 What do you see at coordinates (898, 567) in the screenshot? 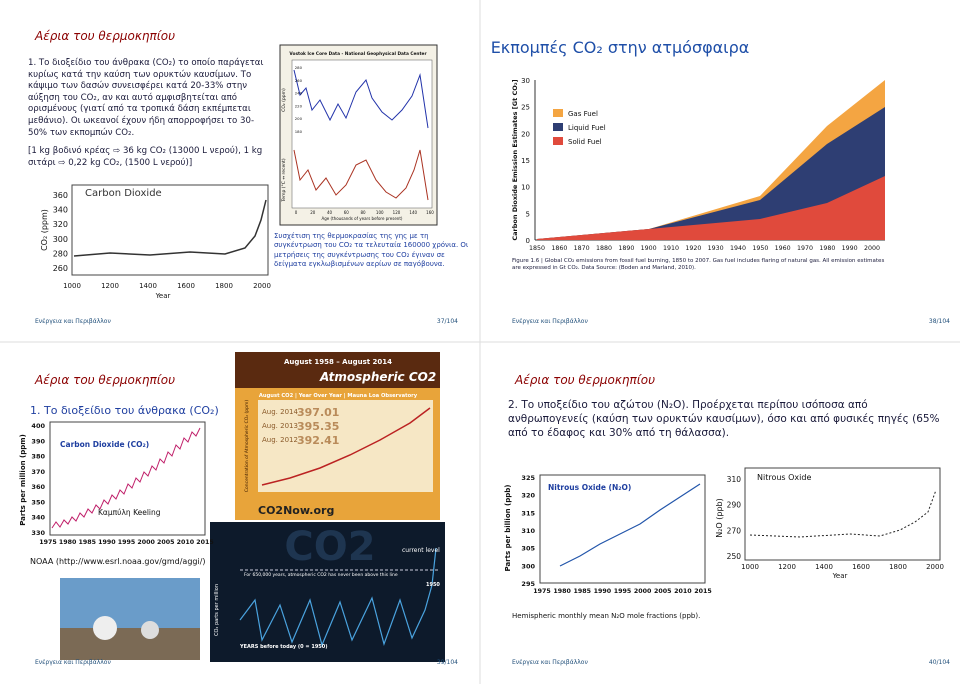
I see `x-tick-label: 1800` at bounding box center [898, 567].